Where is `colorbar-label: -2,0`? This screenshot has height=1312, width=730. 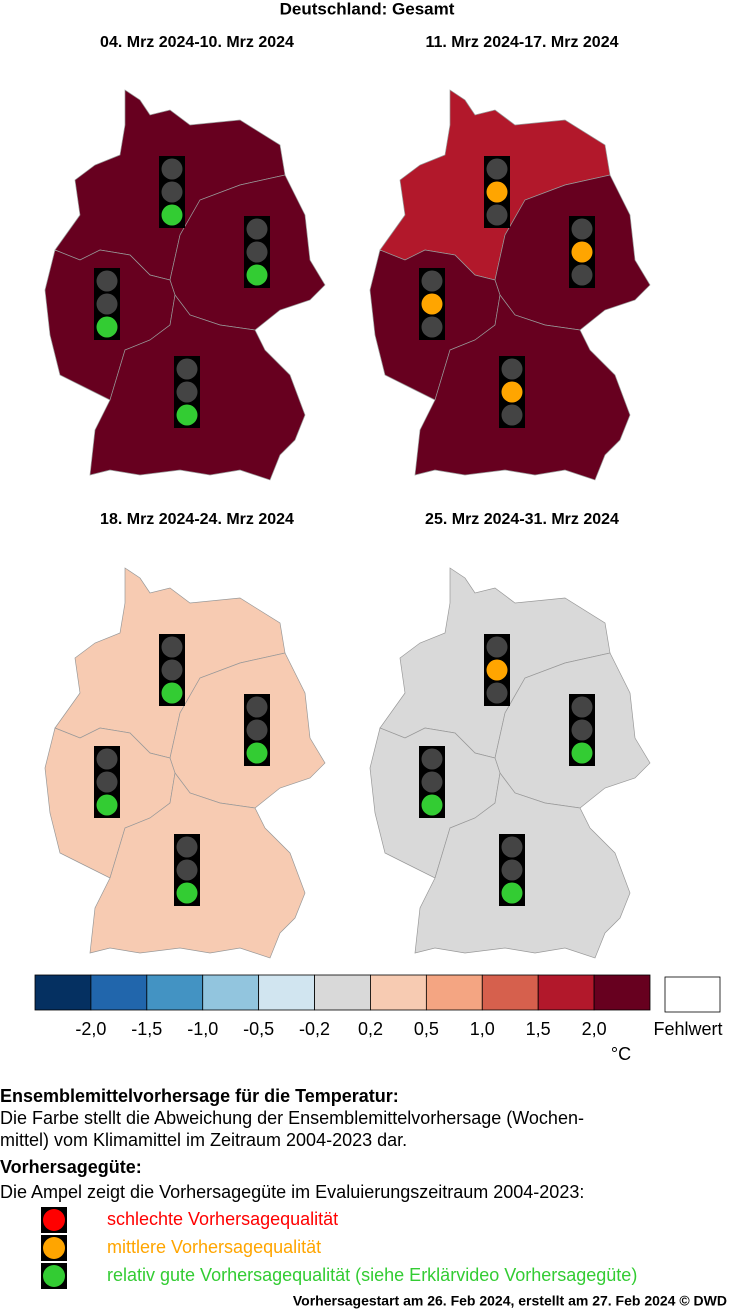 colorbar-label: -2,0 is located at coordinates (90, 1029).